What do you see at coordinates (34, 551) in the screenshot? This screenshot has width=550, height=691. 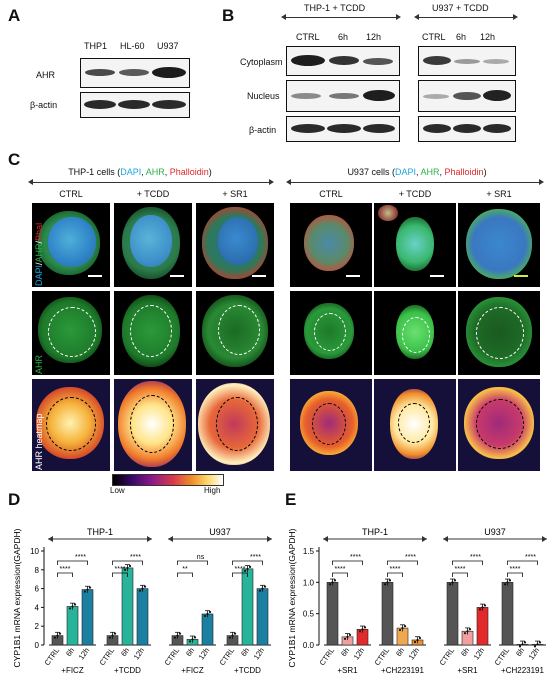 I see `y-tick-label: 10` at bounding box center [34, 551].